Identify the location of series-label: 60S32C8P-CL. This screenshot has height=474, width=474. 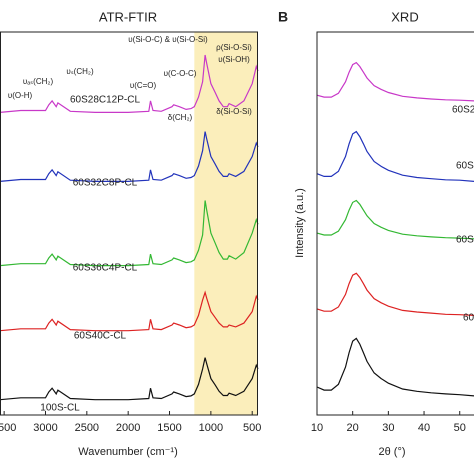
(105, 183).